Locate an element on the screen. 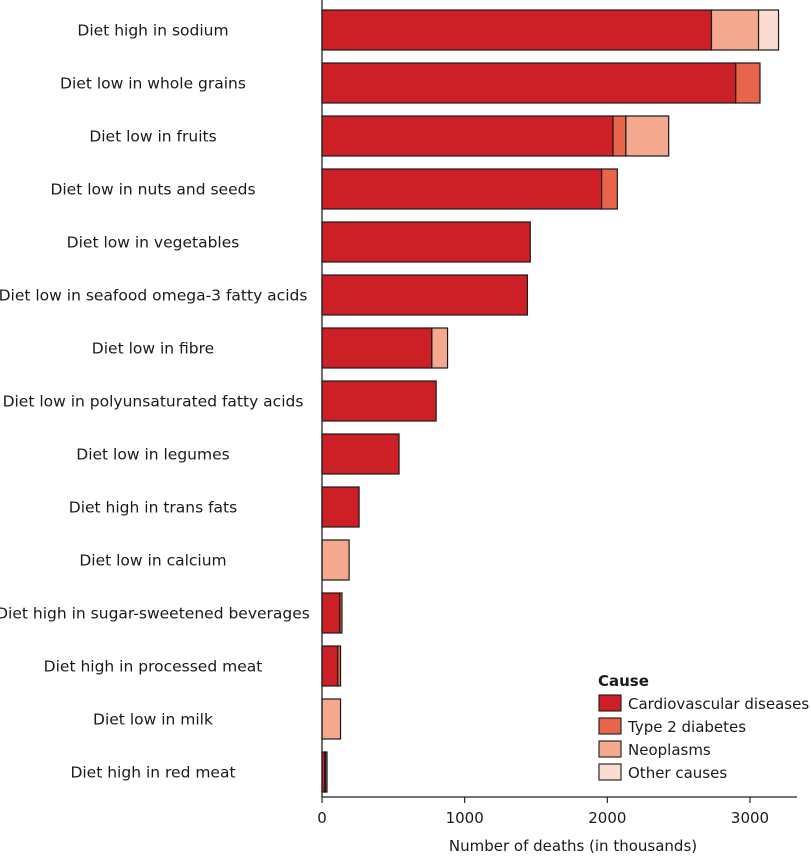  category-label: Diet low in seafood omega-3 fatty acids is located at coordinates (153, 296).